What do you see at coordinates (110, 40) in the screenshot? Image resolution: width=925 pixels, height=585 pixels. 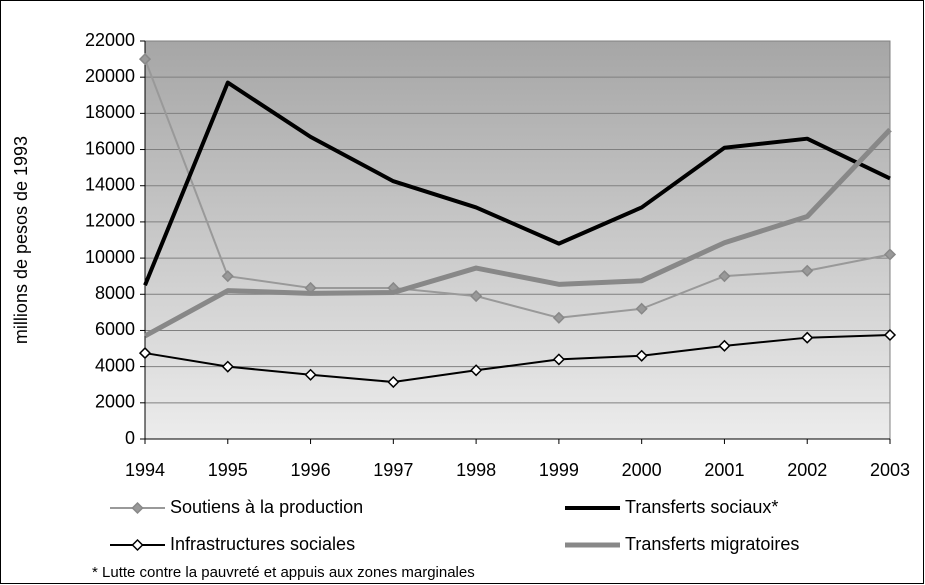 I see `y-tick-label: 22000` at bounding box center [110, 40].